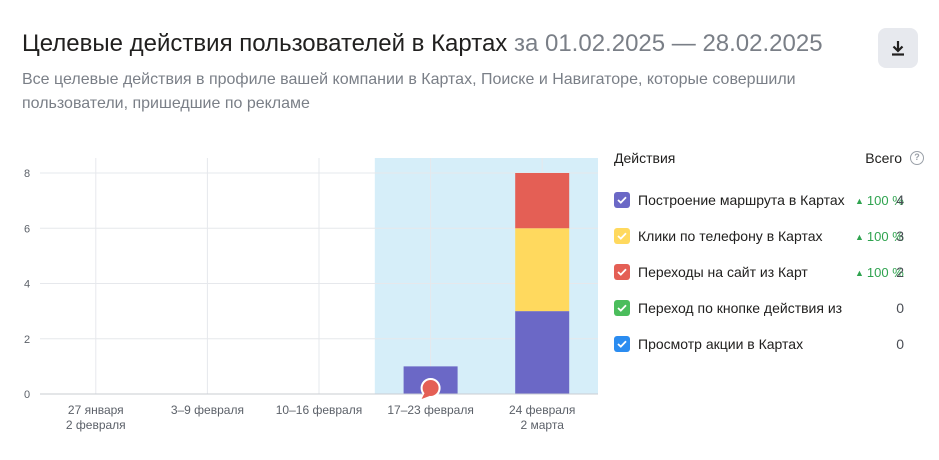 The height and width of the screenshot is (460, 939). Describe the element at coordinates (265, 43) in the screenshot. I see `title-text: Целевые действия пользователей в Картах` at that location.